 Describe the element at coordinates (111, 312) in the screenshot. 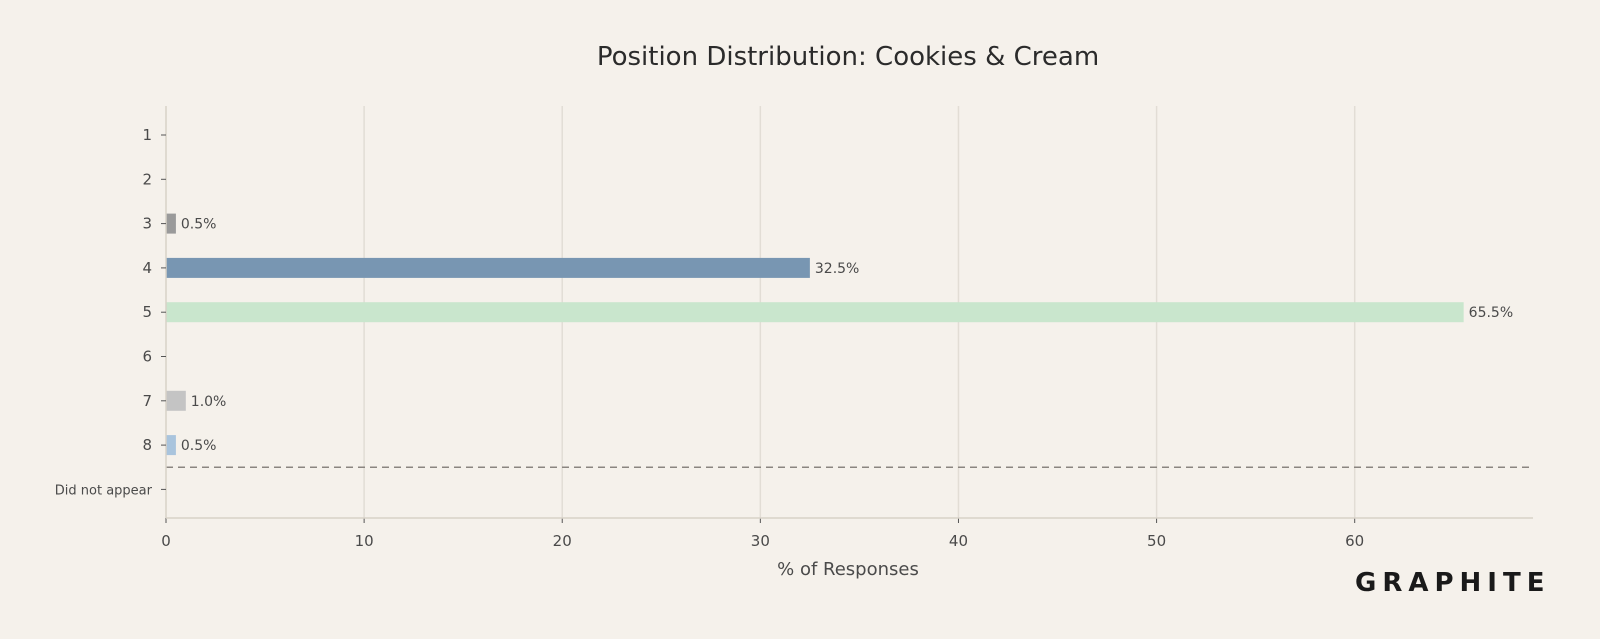

I see `y-axis: 1 2 3 4 5 6 7 8 Did not appear` at that location.